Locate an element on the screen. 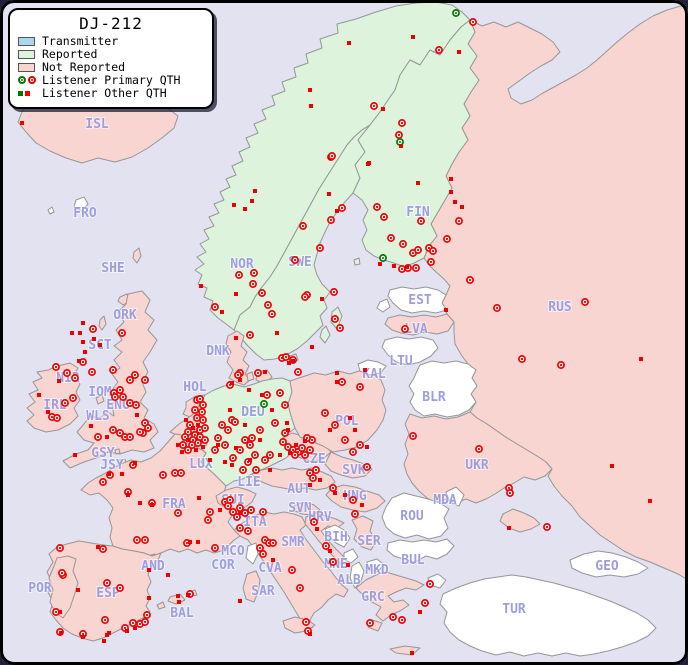 The image size is (688, 665). country-label-rou: ROU is located at coordinates (412, 516).